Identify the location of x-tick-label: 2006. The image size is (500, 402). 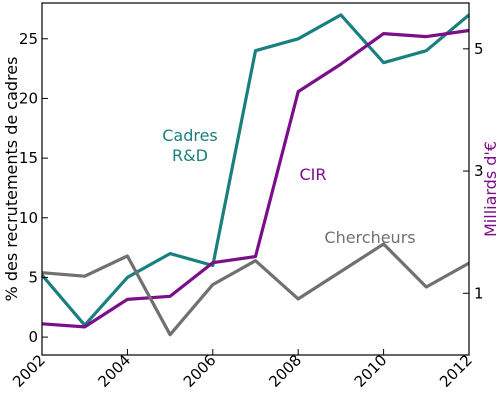
(200, 371).